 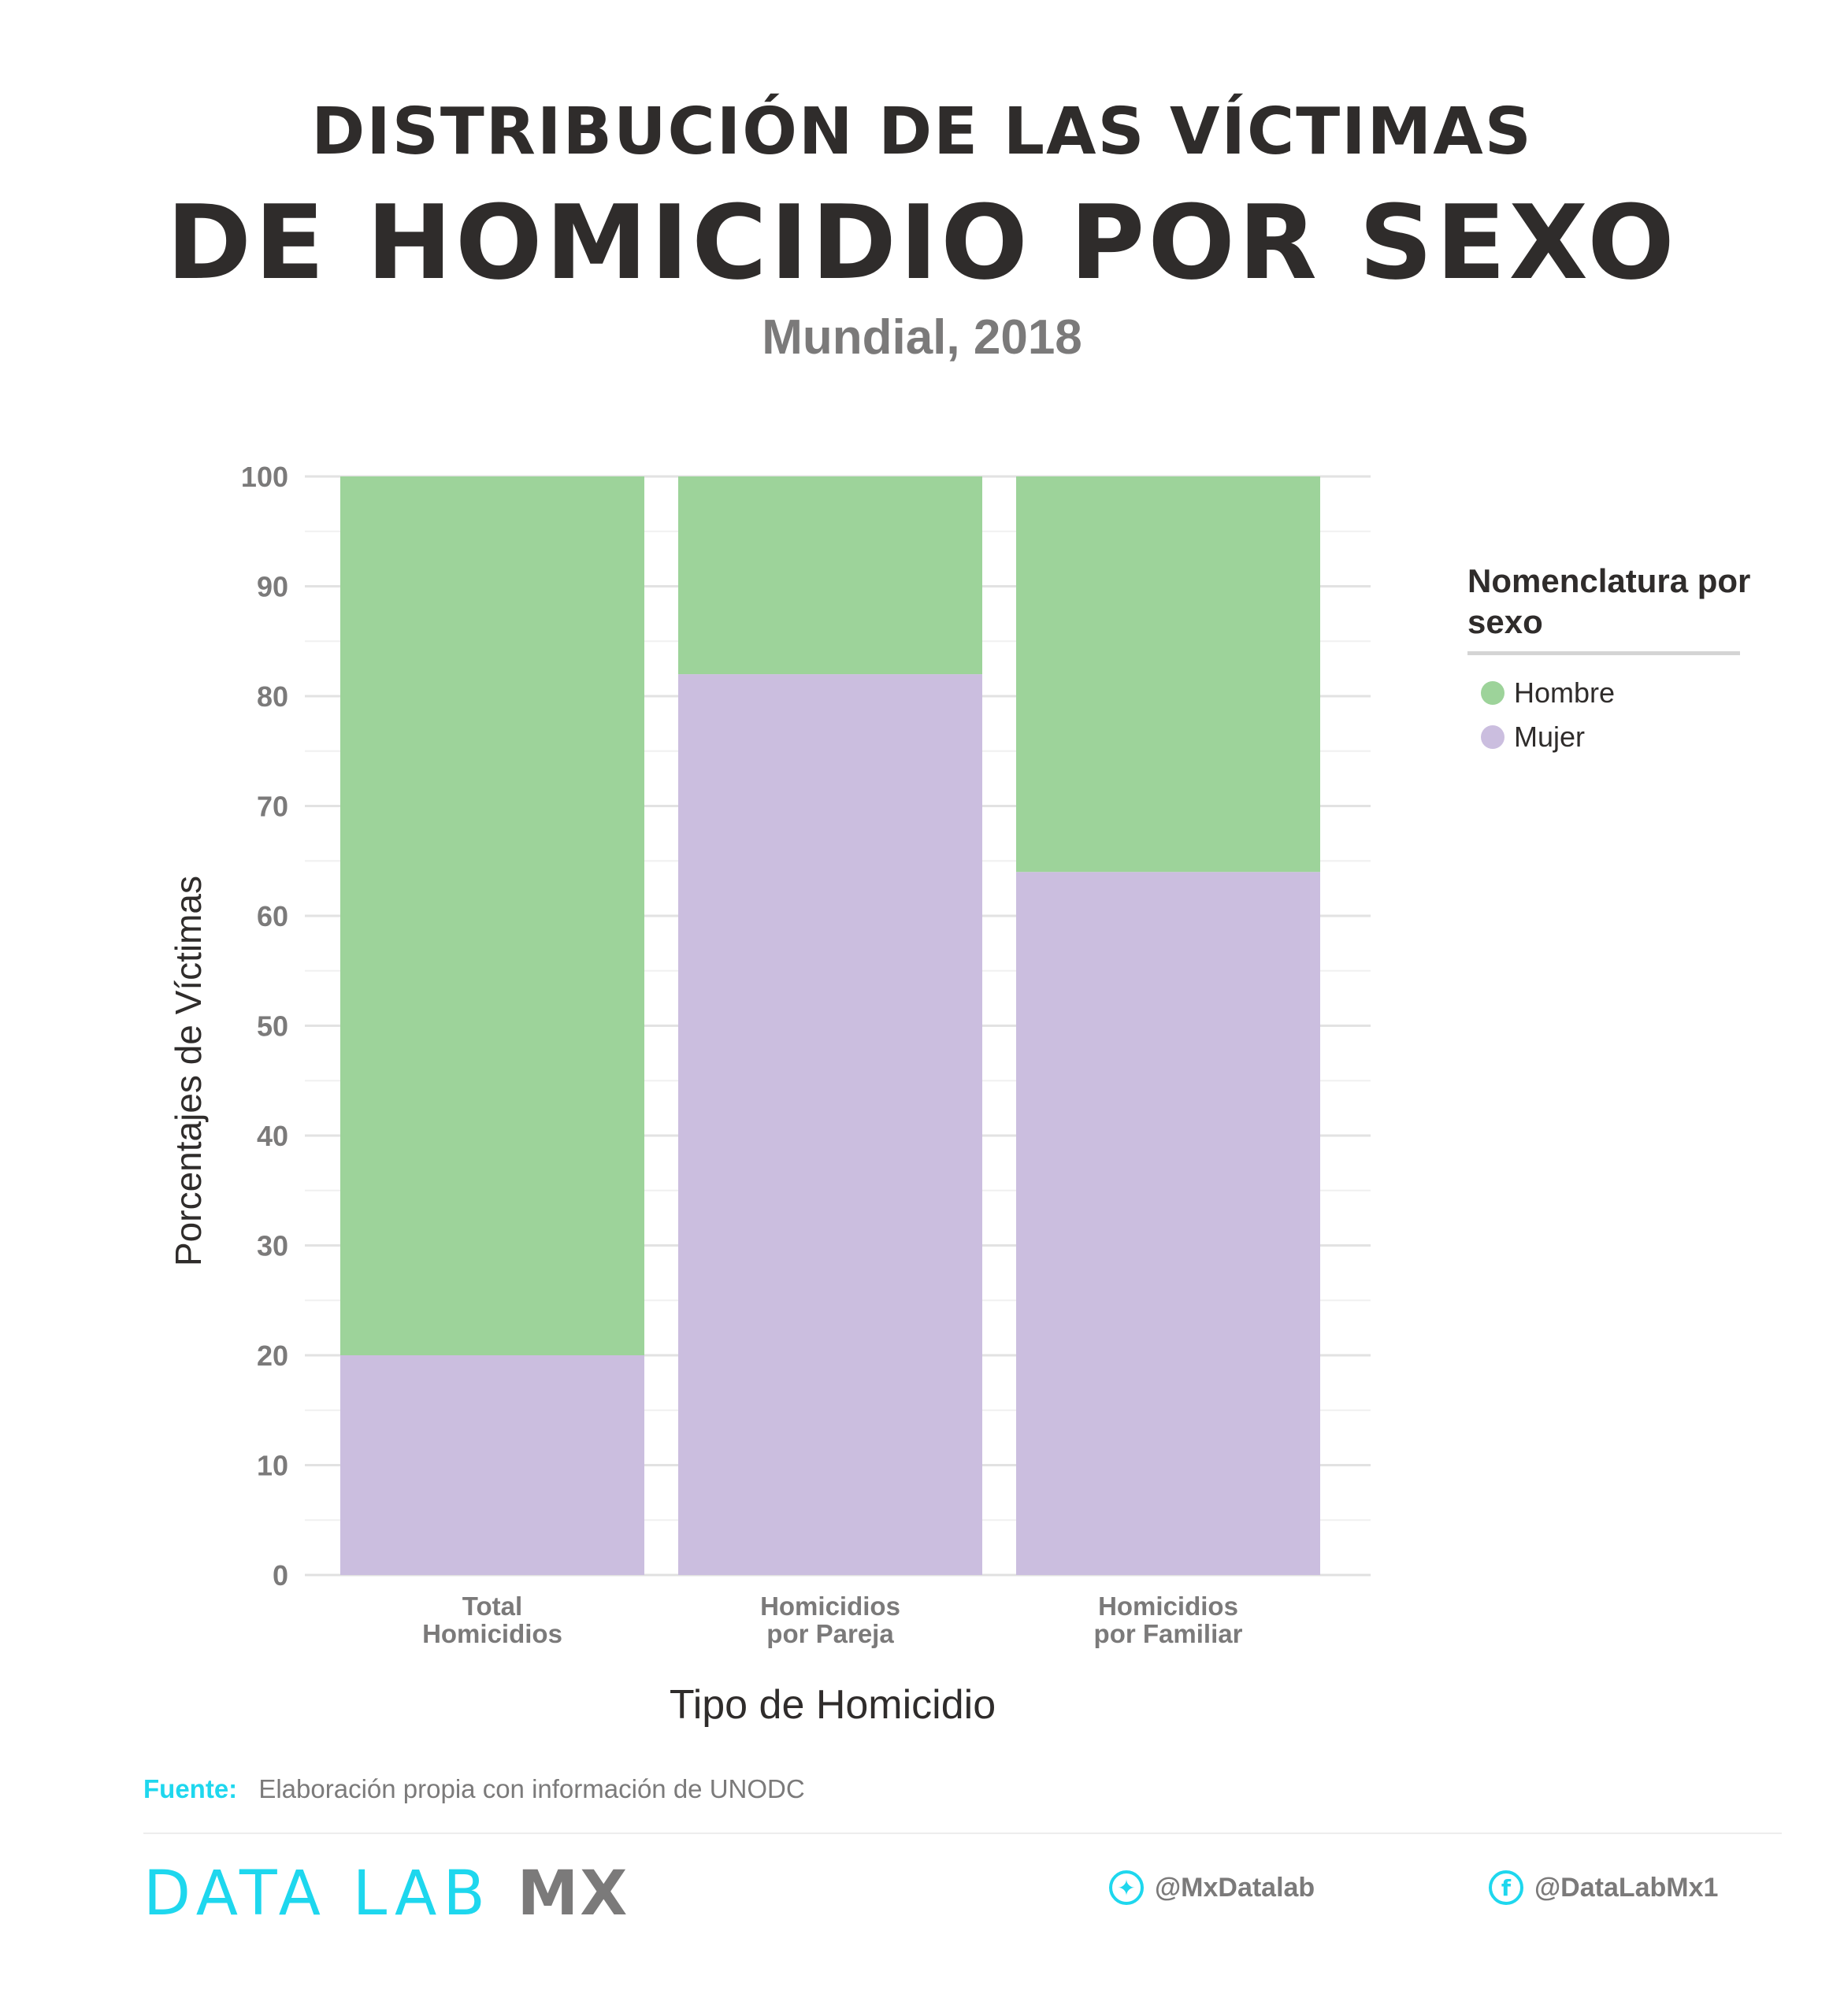 What do you see at coordinates (1565, 692) in the screenshot?
I see `legend-label-hombre: Hombre` at bounding box center [1565, 692].